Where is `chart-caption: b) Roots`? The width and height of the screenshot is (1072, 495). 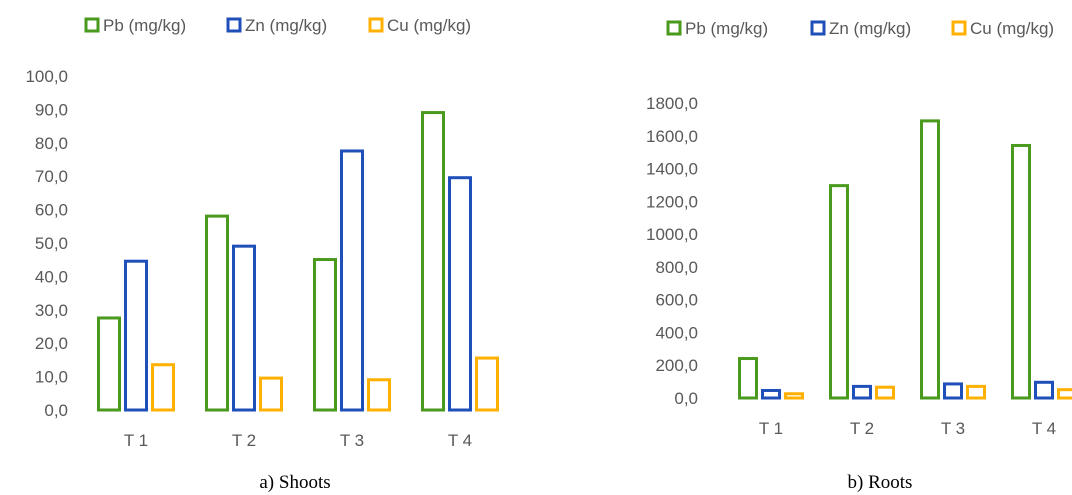 chart-caption: b) Roots is located at coordinates (880, 482).